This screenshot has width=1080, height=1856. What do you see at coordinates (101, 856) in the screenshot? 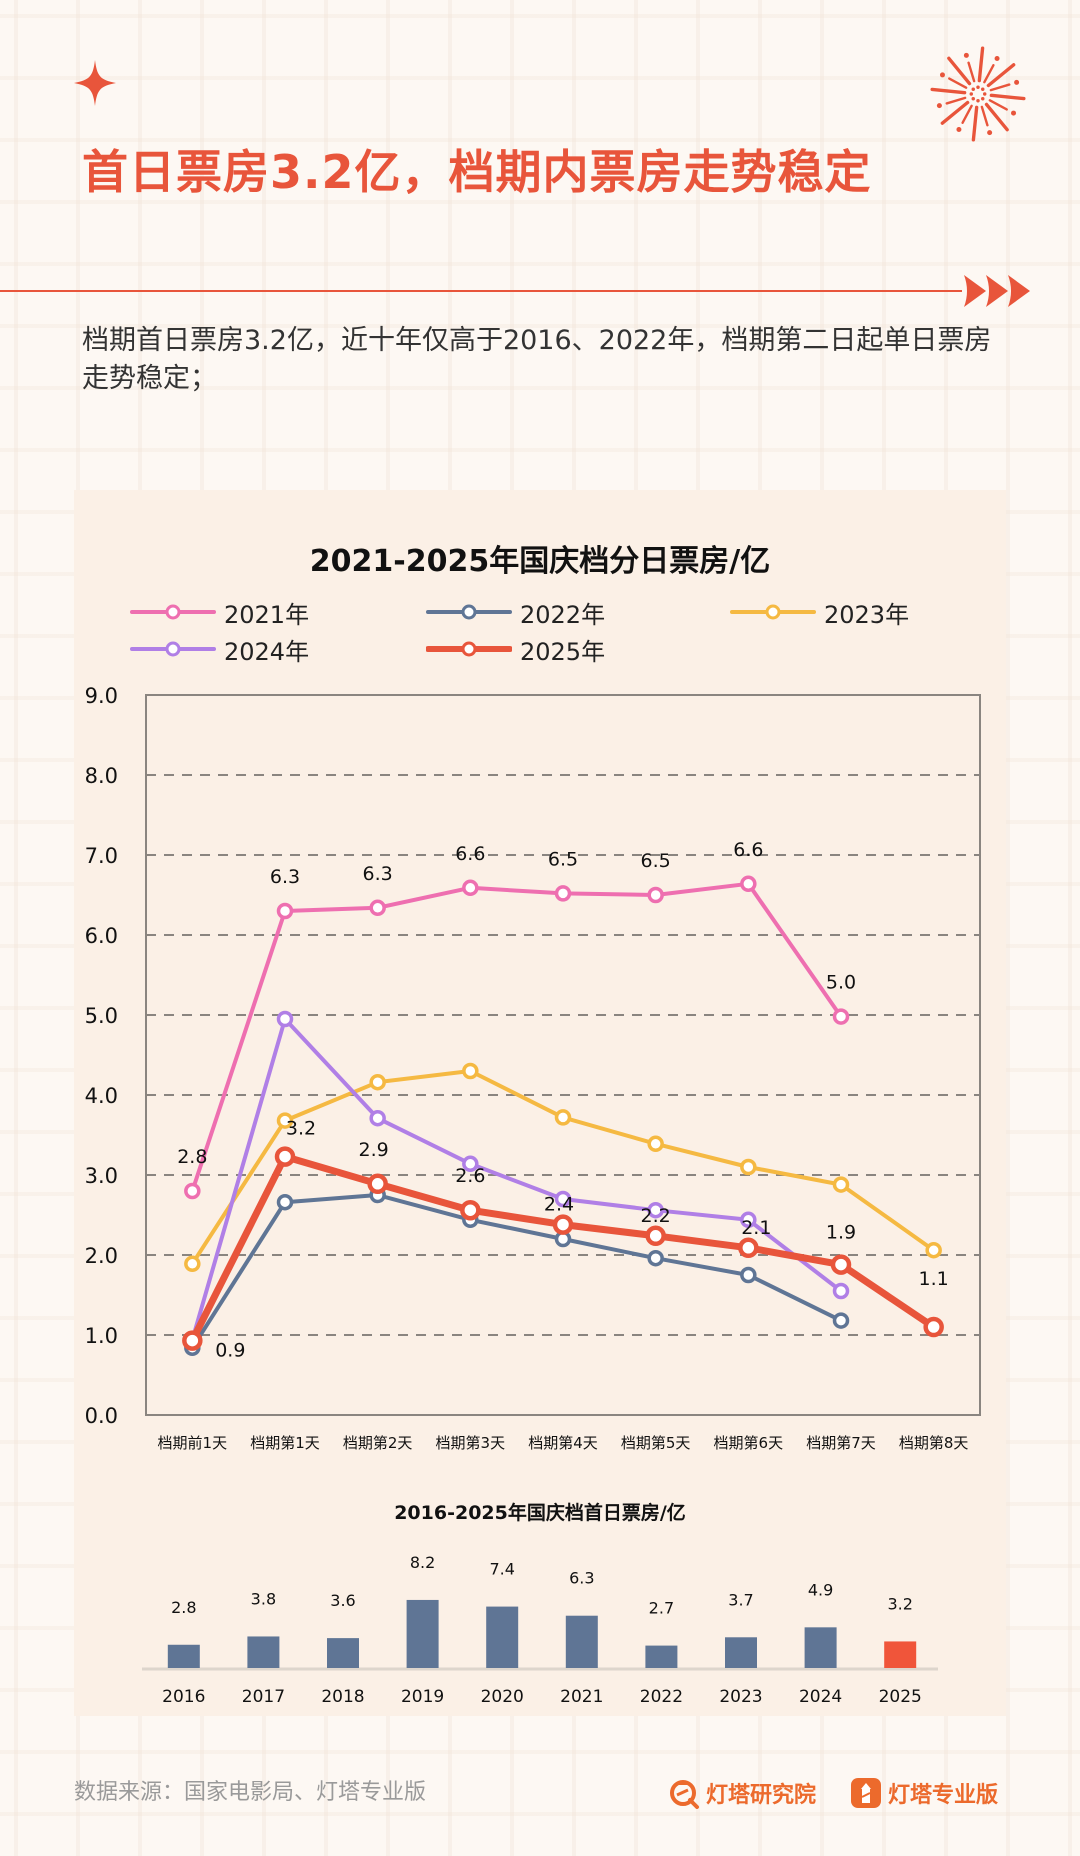
I see `y-tick-label: 7.0` at bounding box center [101, 856].